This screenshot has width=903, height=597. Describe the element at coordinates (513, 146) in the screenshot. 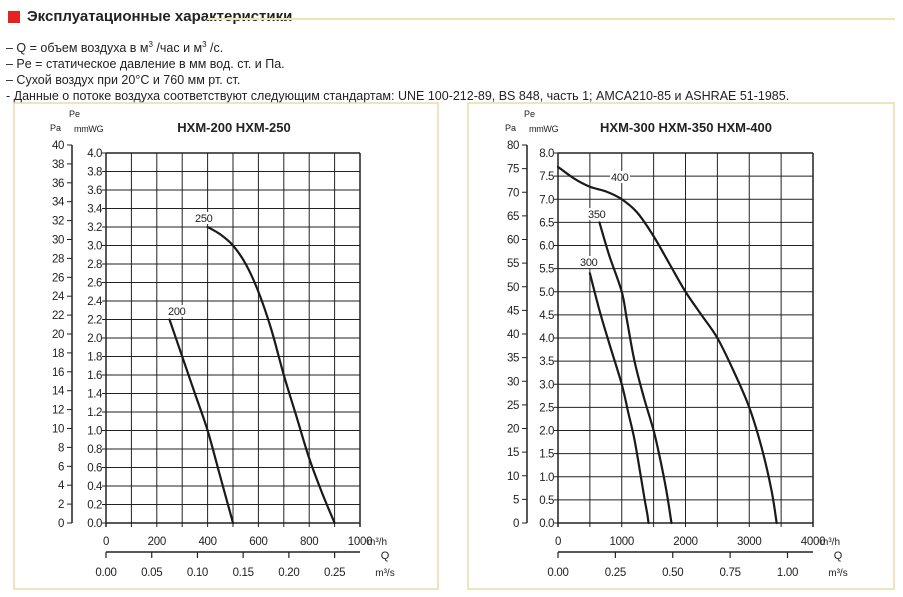

I see `pa-tick-label: 80` at that location.